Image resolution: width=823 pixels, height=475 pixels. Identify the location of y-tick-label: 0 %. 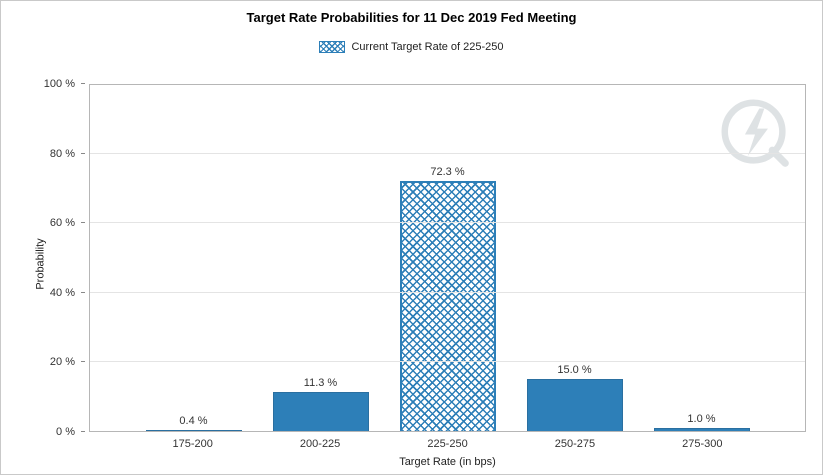
(65, 432).